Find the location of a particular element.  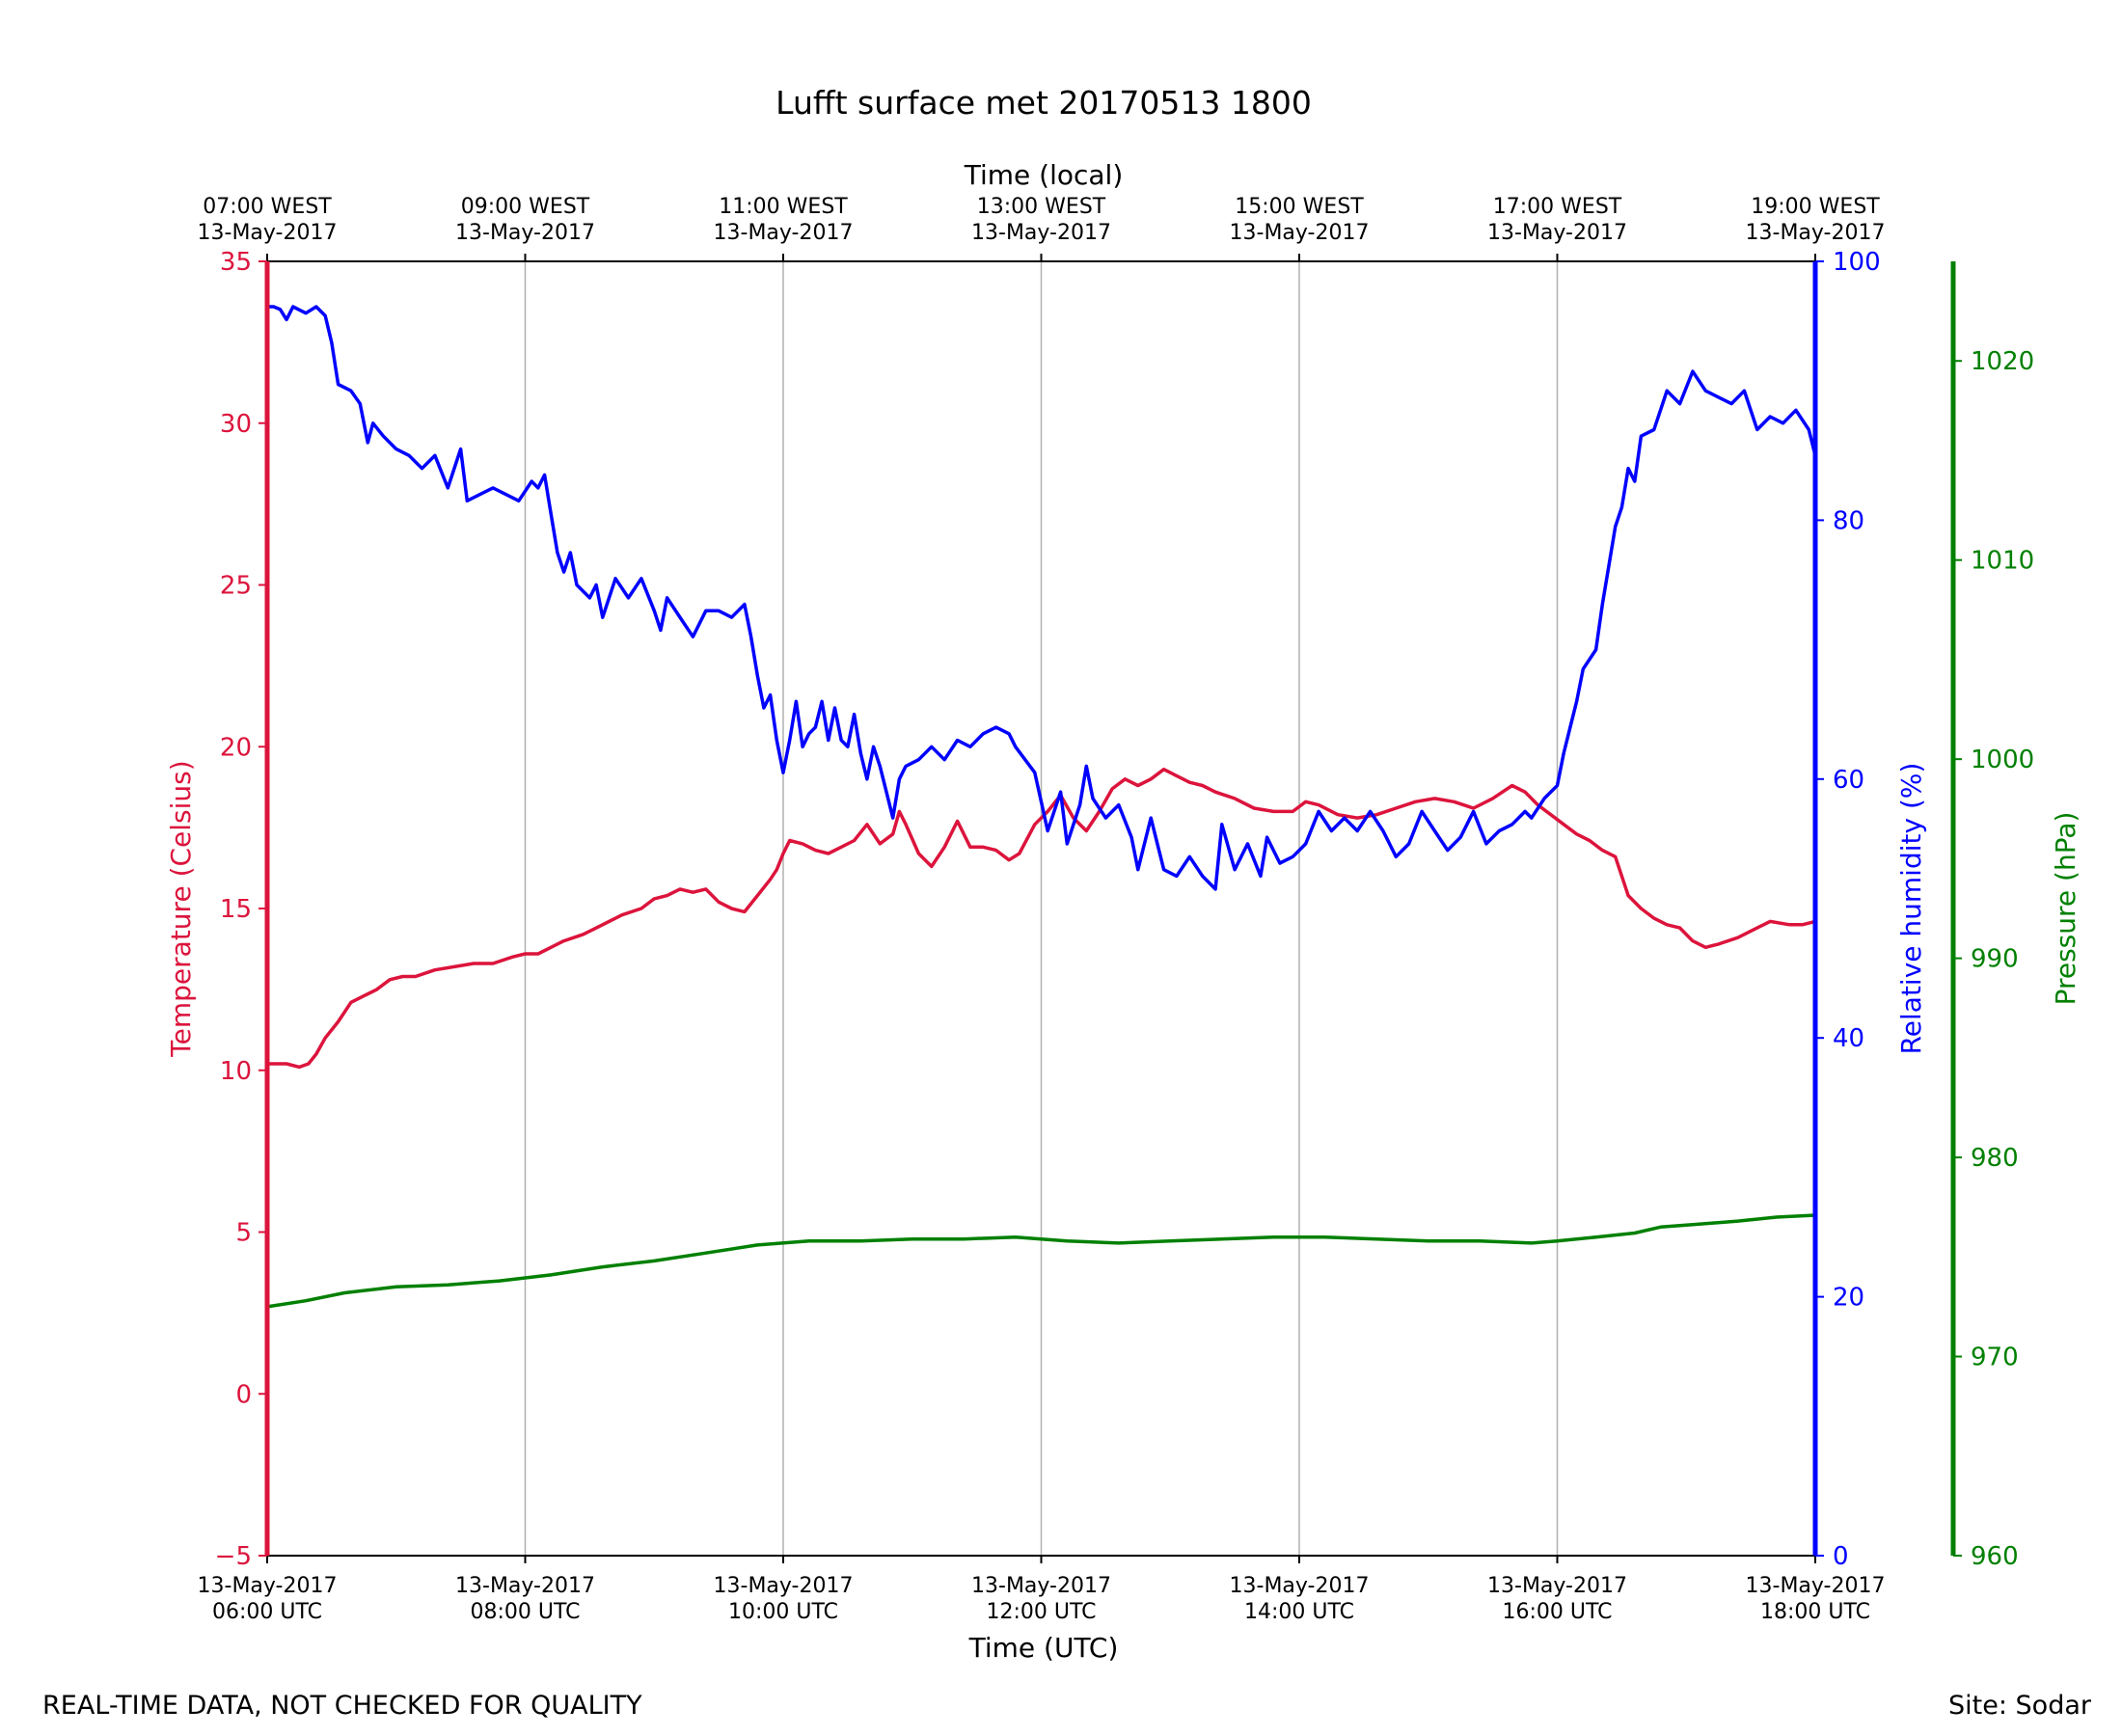

x-tick-label: 10:00 UTC is located at coordinates (783, 1612).